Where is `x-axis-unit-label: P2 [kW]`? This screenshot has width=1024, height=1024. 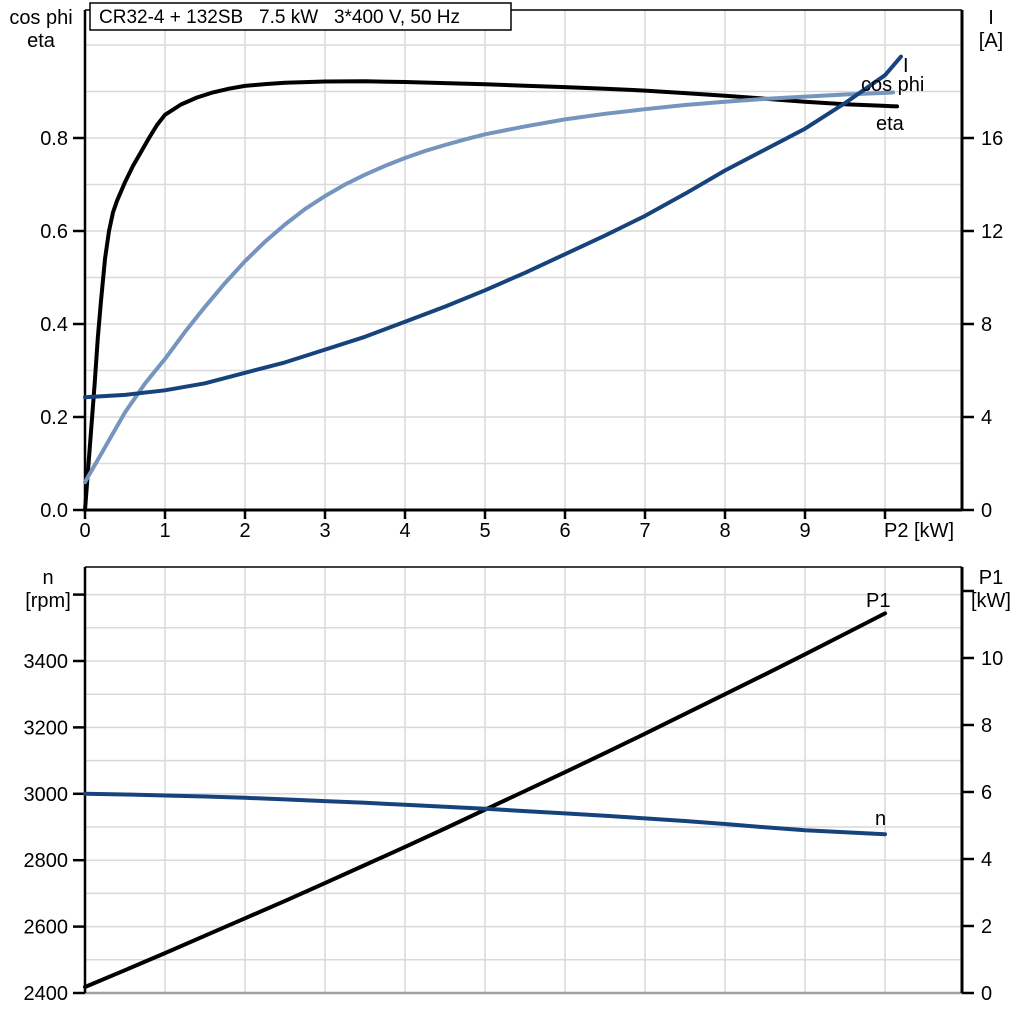
x-axis-unit-label: P2 [kW] is located at coordinates (919, 531).